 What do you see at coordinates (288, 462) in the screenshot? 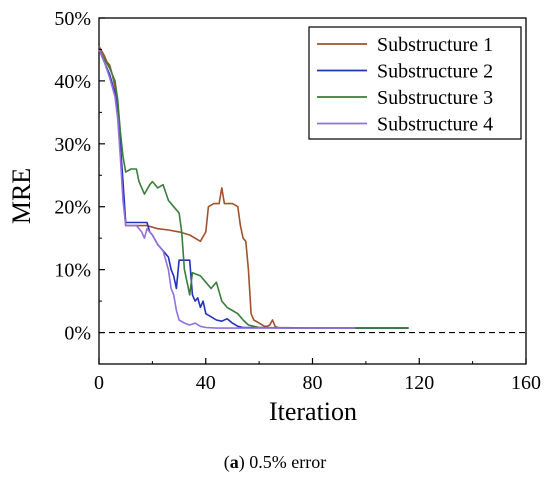
I see `caption-text: 0.5% error` at bounding box center [288, 462].